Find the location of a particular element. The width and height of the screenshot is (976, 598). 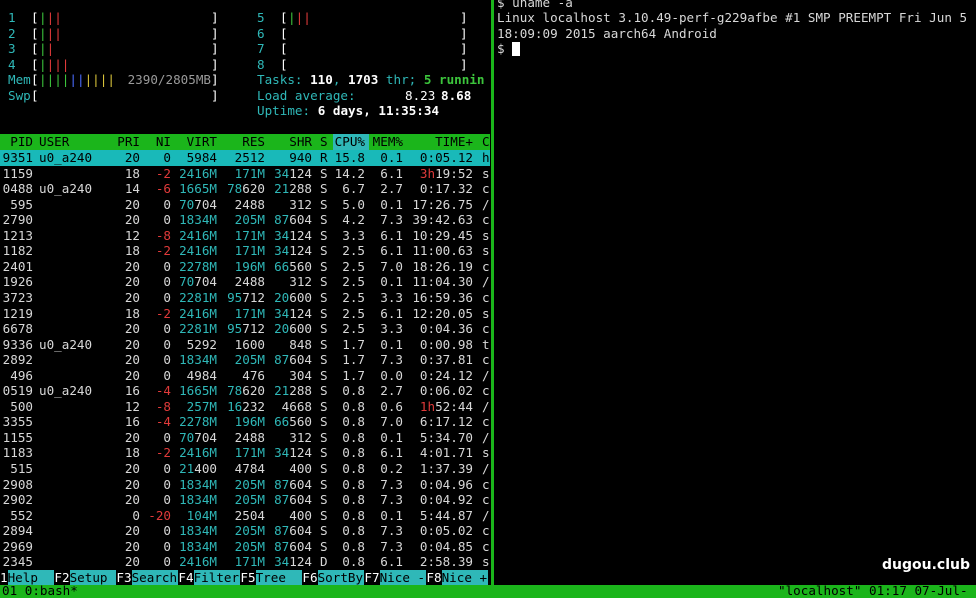

text-run: 16 is located at coordinates (235, 406).